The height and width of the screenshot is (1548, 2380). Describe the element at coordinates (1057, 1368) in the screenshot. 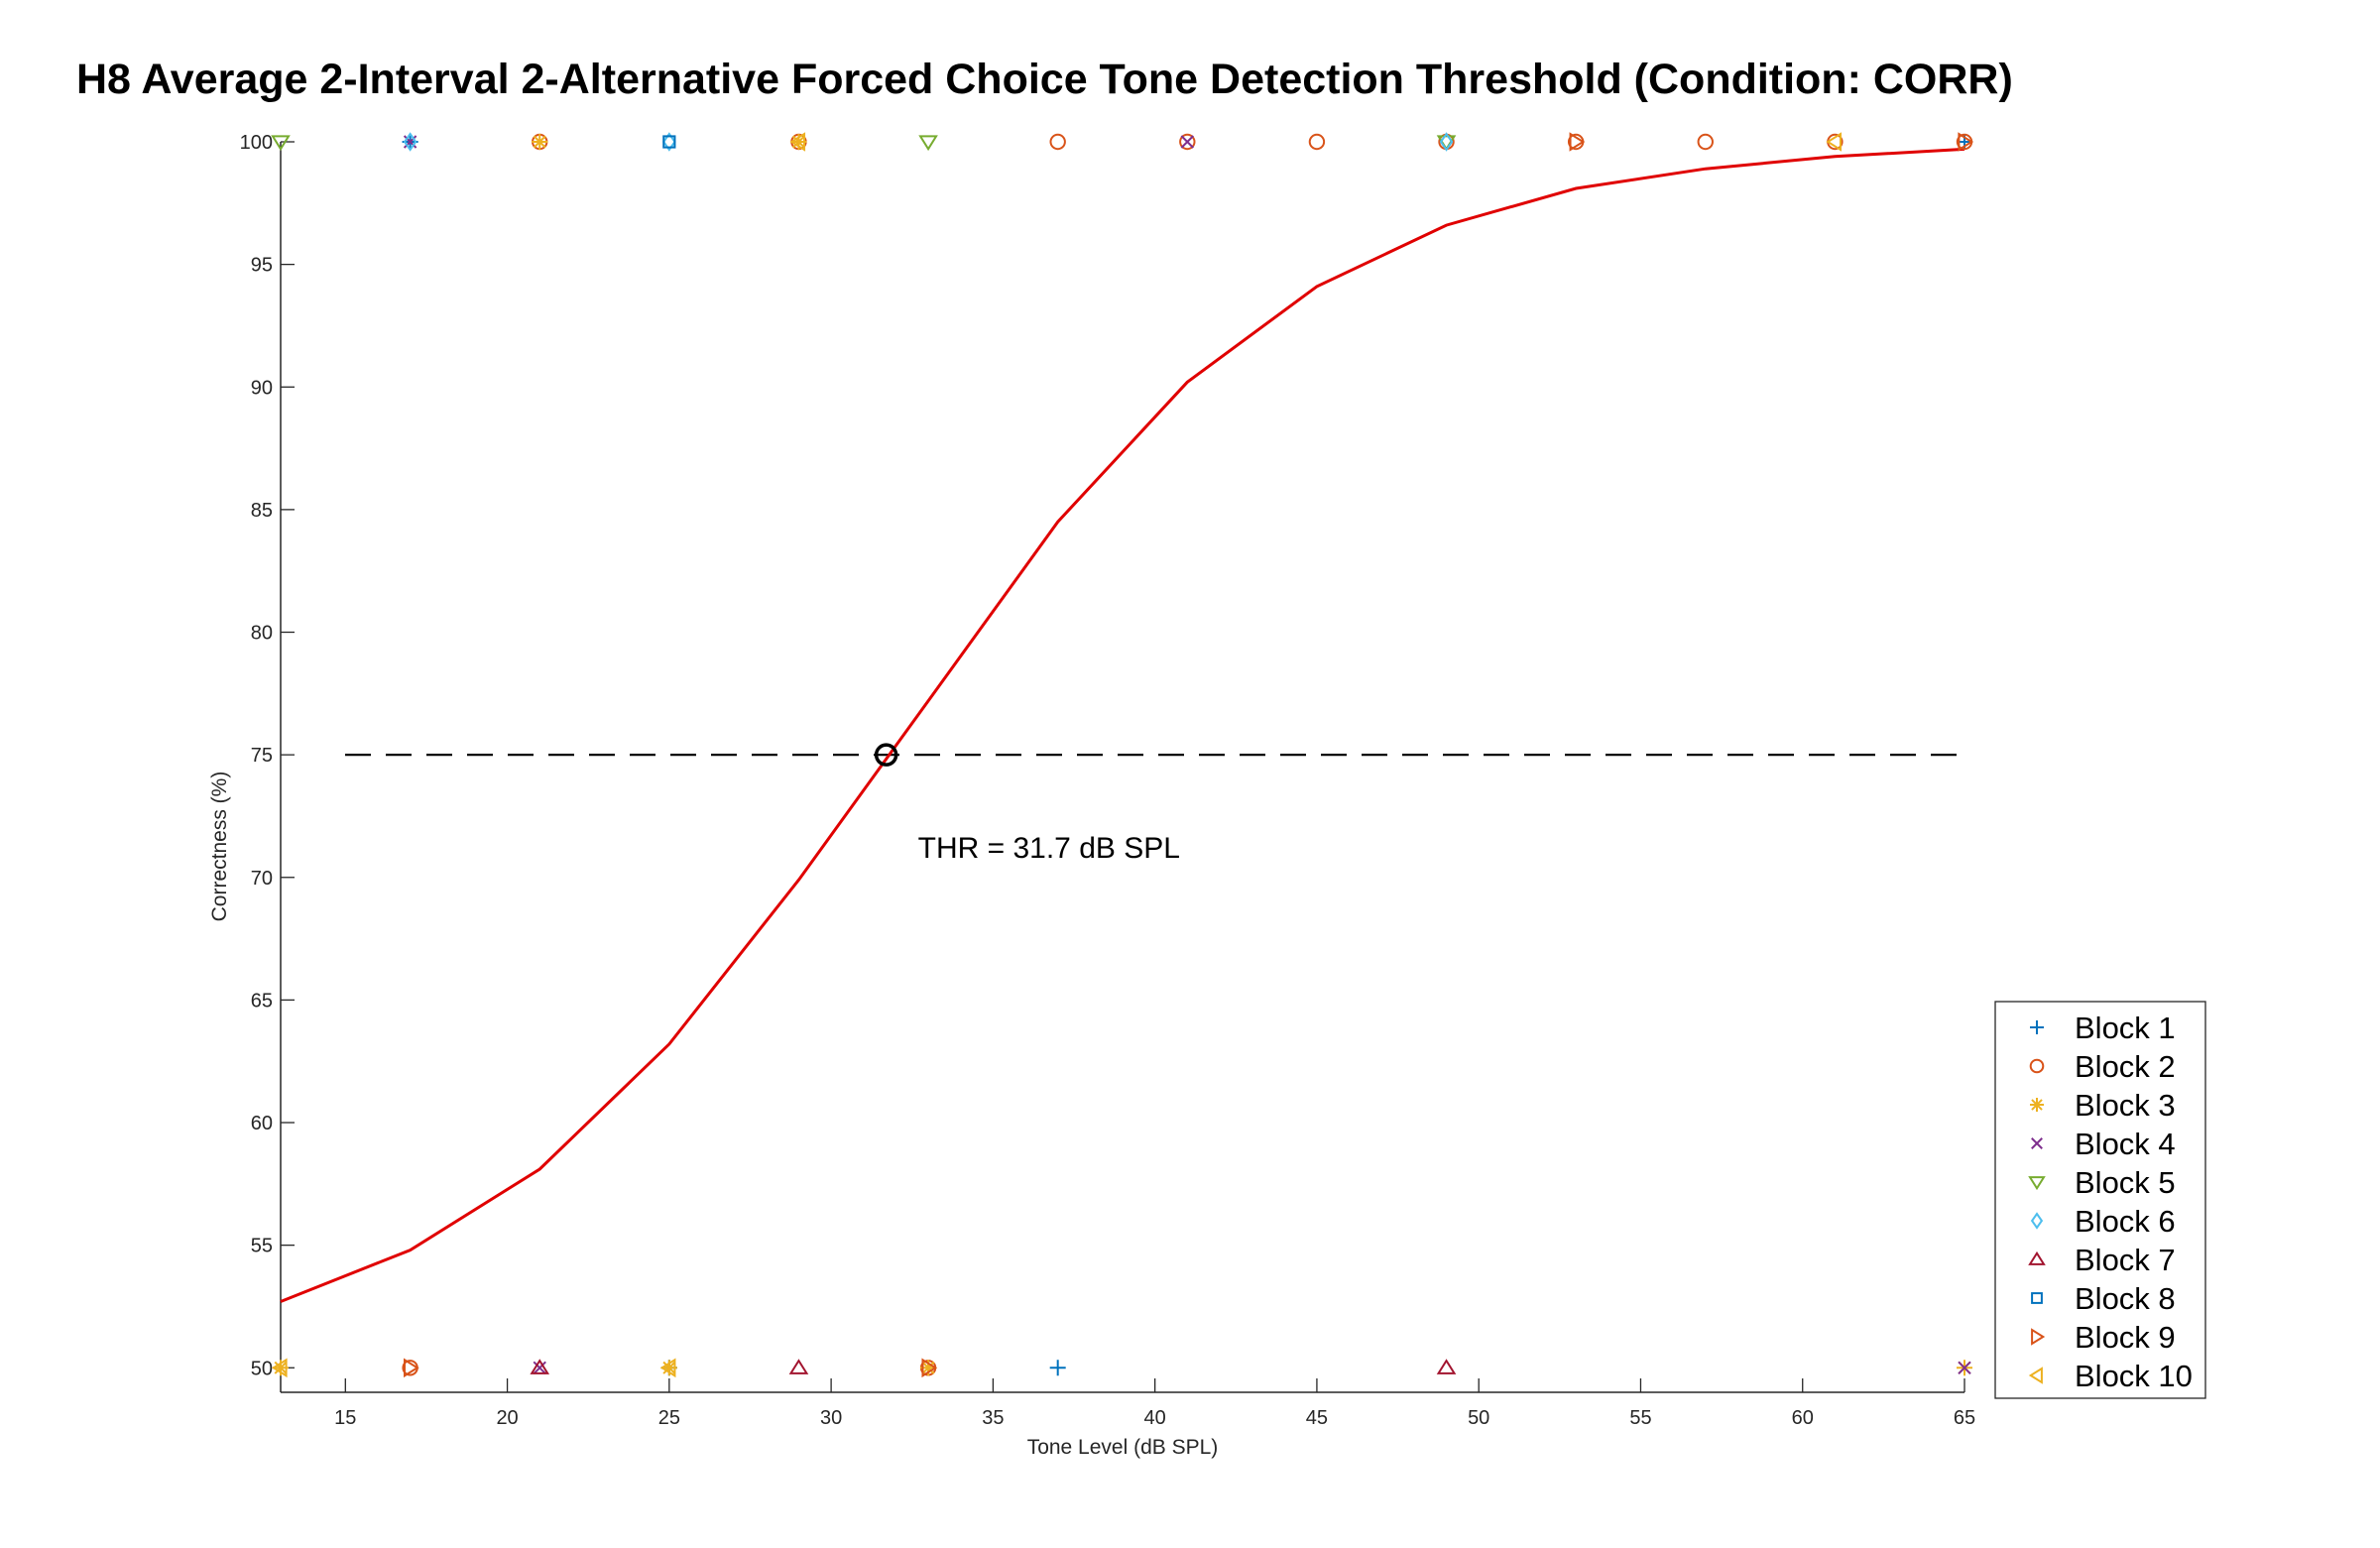

I see `block-1-point` at that location.